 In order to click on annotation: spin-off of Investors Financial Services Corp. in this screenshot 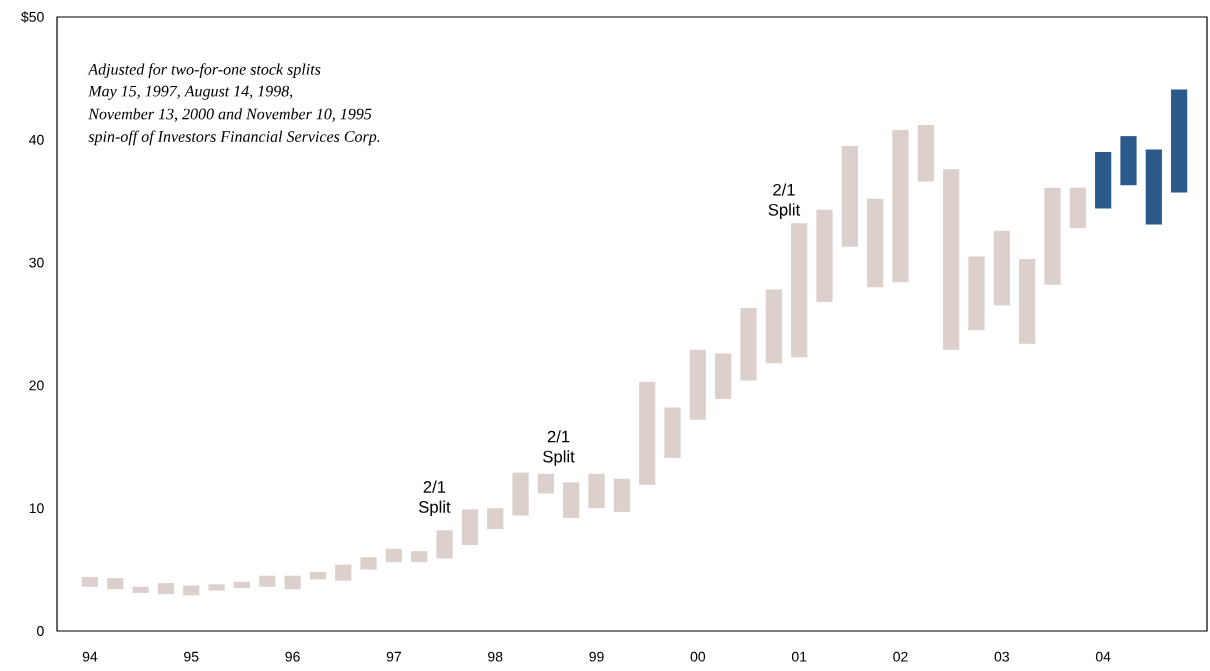, I will do `click(234, 138)`.